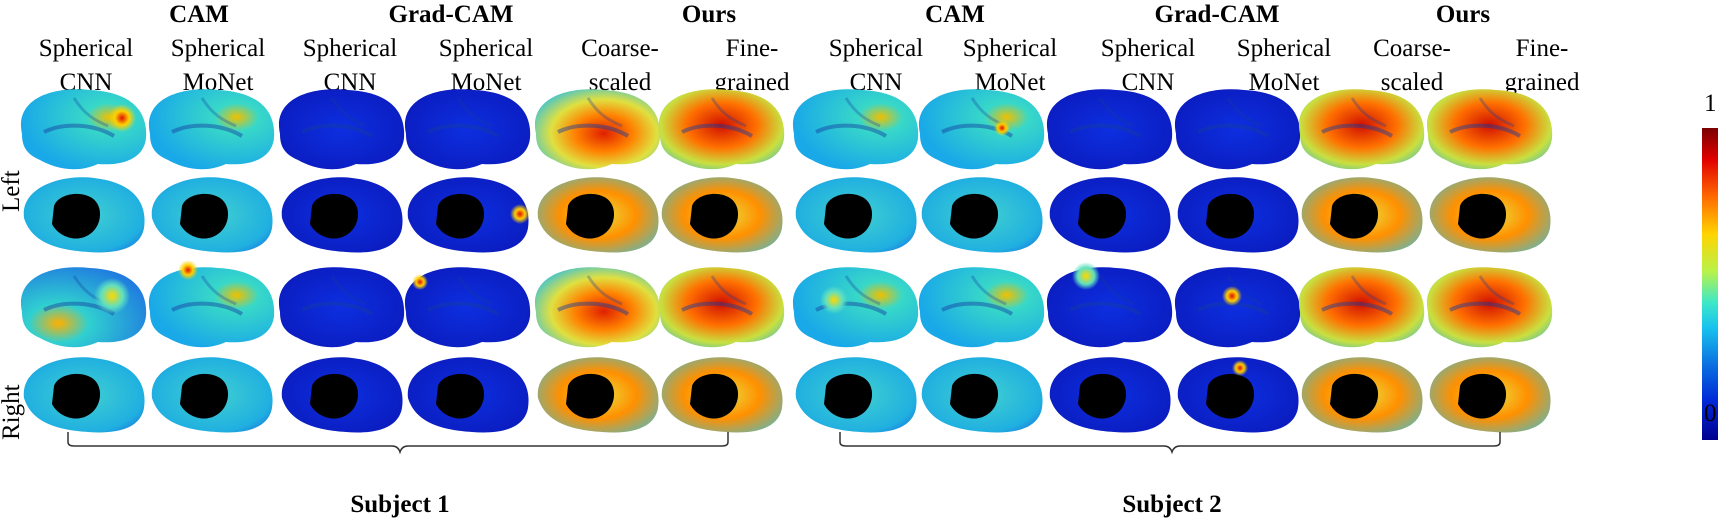 This screenshot has height=530, width=1720. What do you see at coordinates (876, 65) in the screenshot?
I see `sublabel-s2-c1: Spherical CNN` at bounding box center [876, 65].